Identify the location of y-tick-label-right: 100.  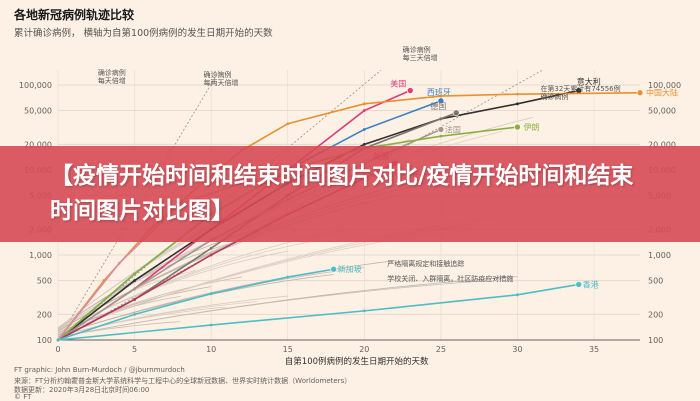
(655, 340).